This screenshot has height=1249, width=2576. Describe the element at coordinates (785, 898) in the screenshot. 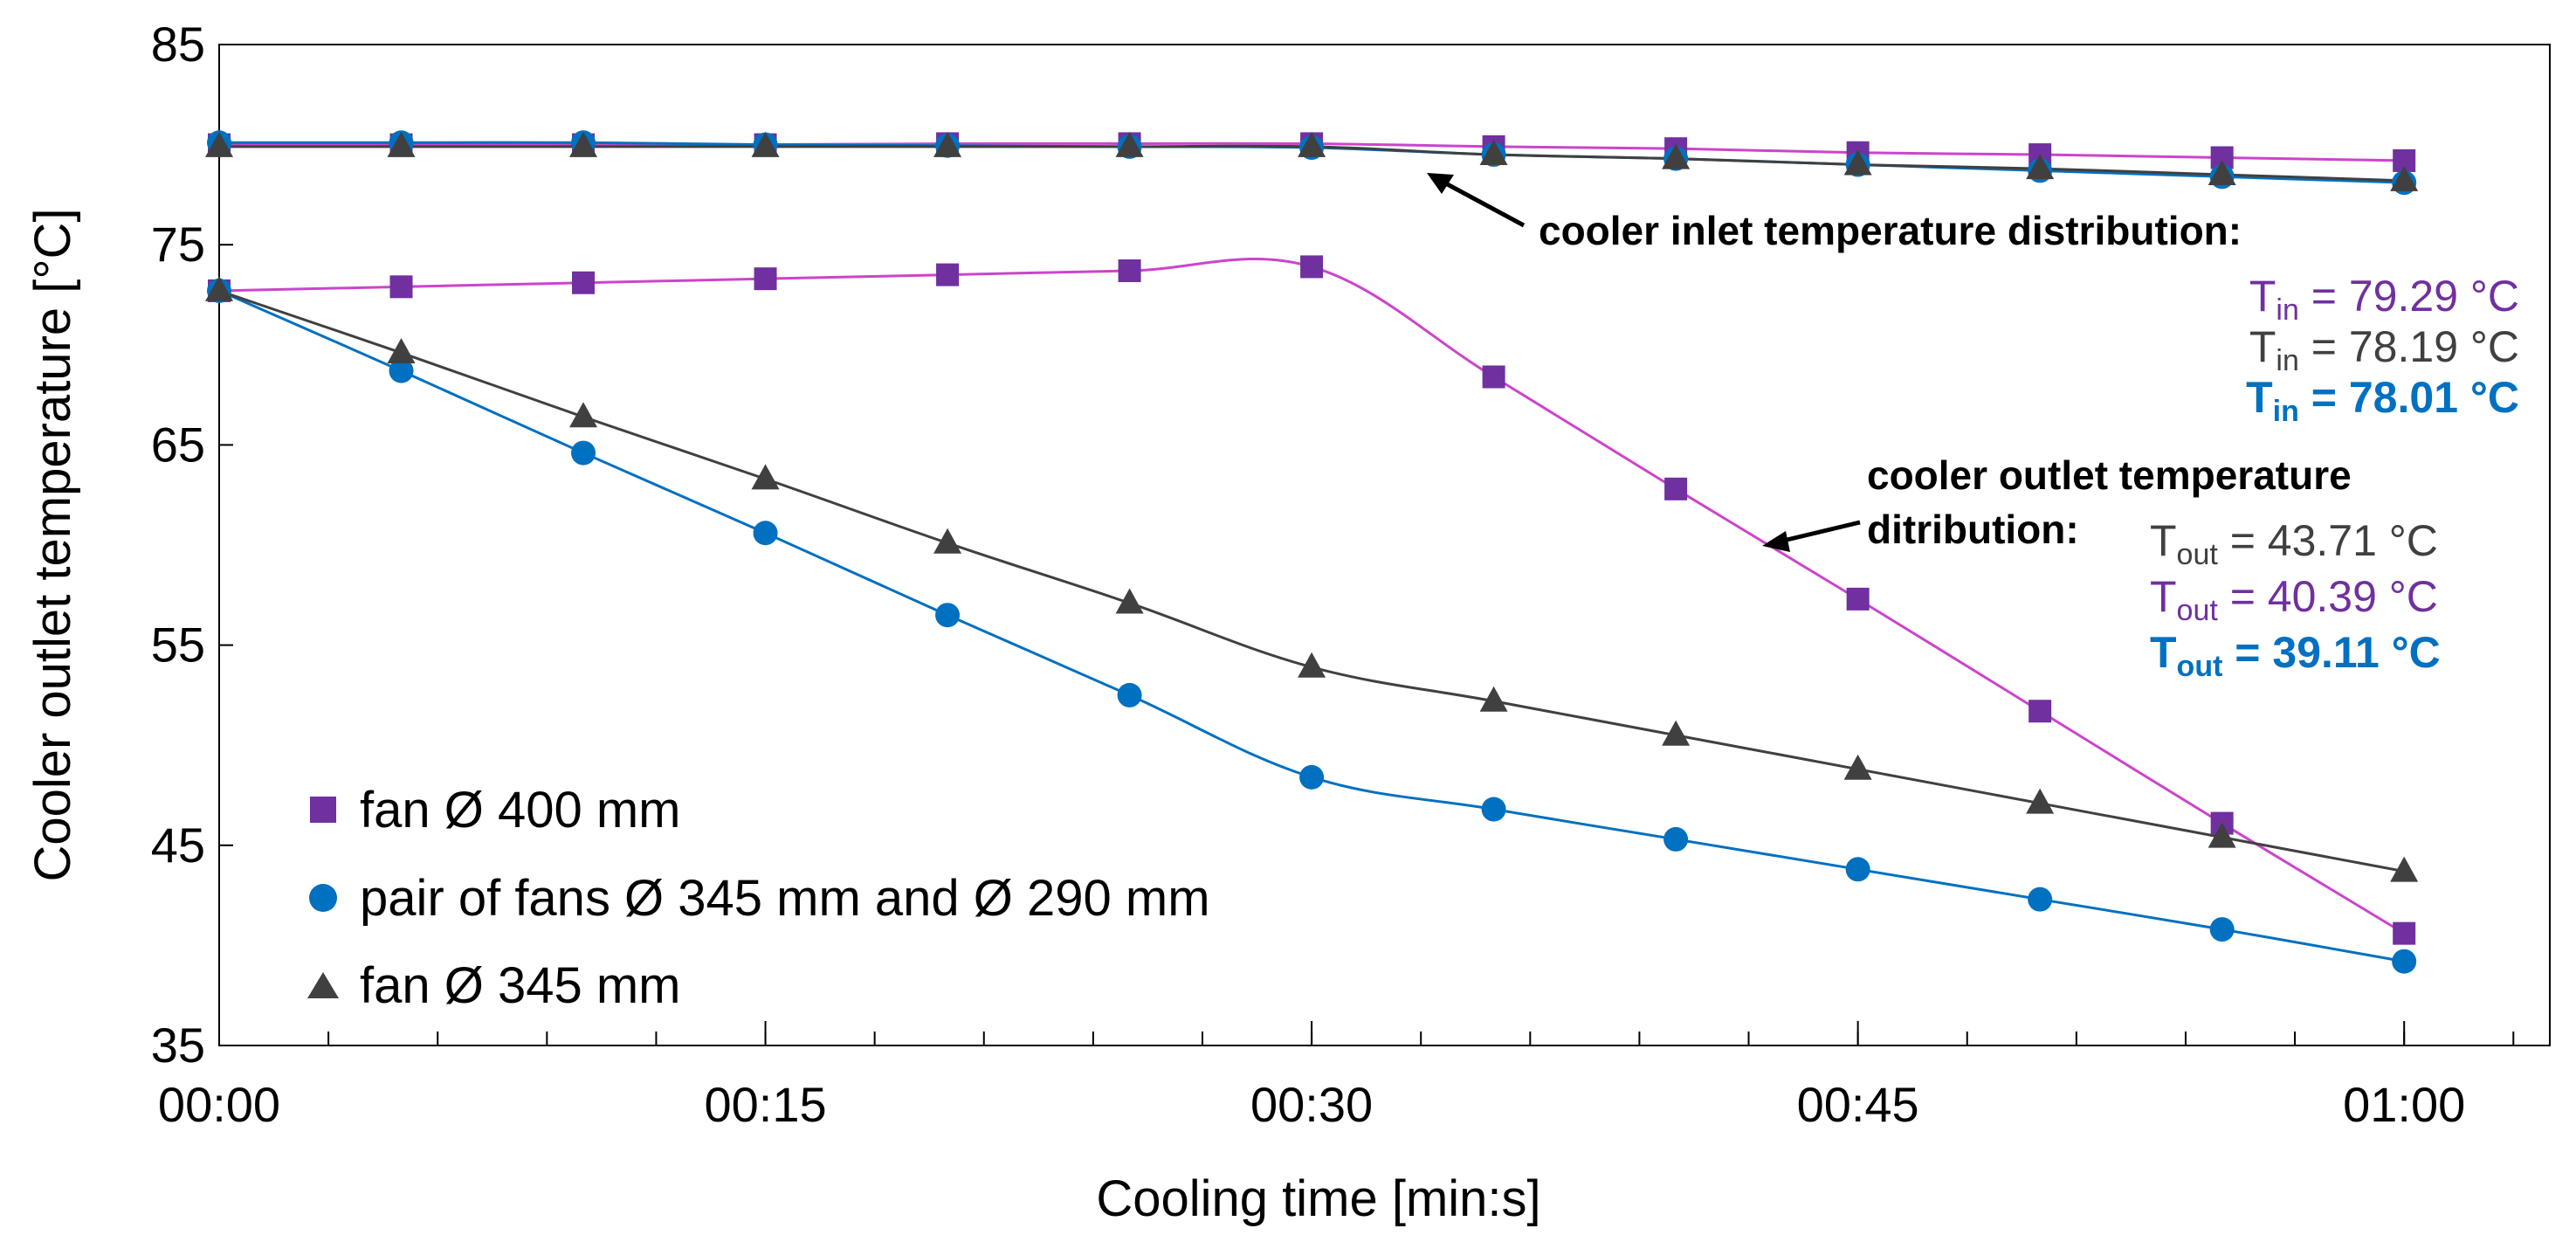

I see `legend-label-2: pair of fans Ø 345 mm and Ø 290 mm` at that location.